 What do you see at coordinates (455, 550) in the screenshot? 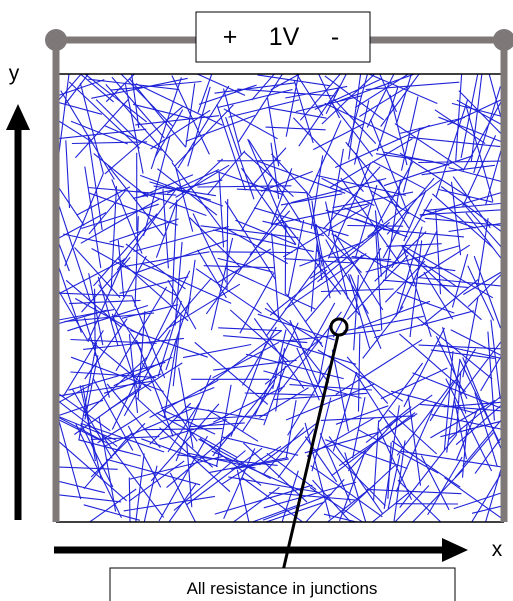
I see `x-axis-arrowhead` at bounding box center [455, 550].